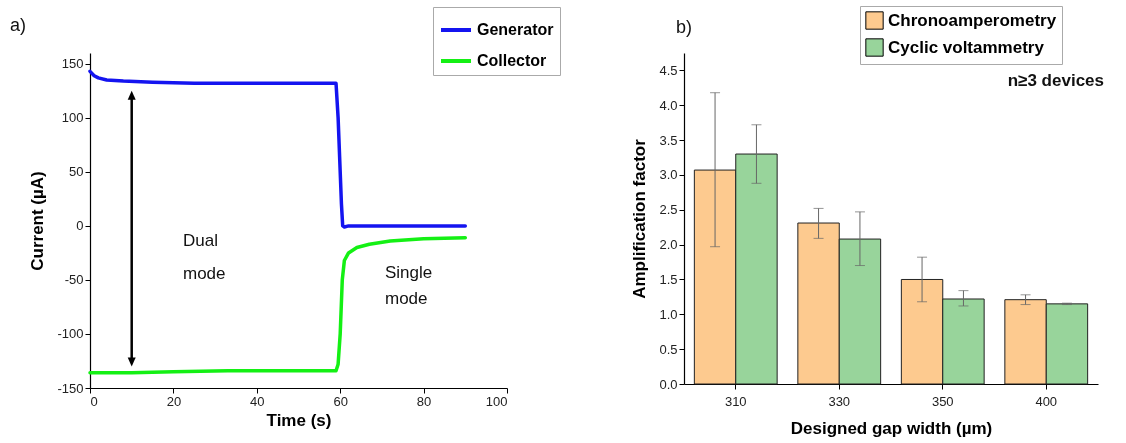 This screenshot has height=443, width=1126. I want to click on y-tick-label: -100, so click(70, 334).